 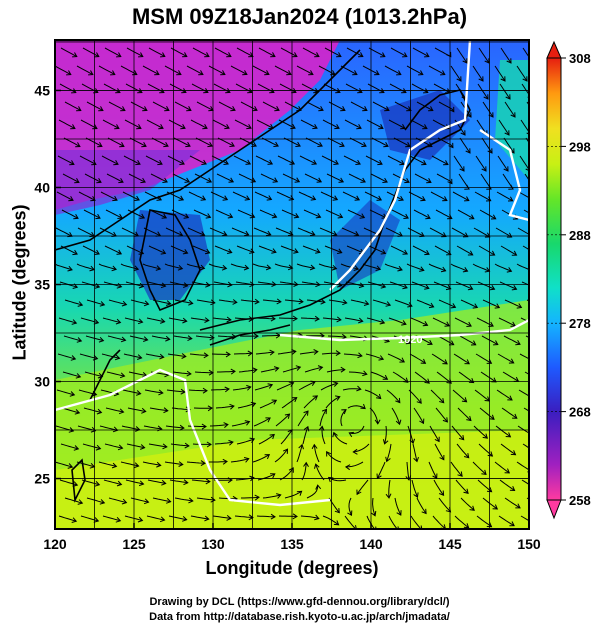 What do you see at coordinates (292, 537) in the screenshot?
I see `longitude-ticks: 120 125 130 135 140 145 150` at bounding box center [292, 537].